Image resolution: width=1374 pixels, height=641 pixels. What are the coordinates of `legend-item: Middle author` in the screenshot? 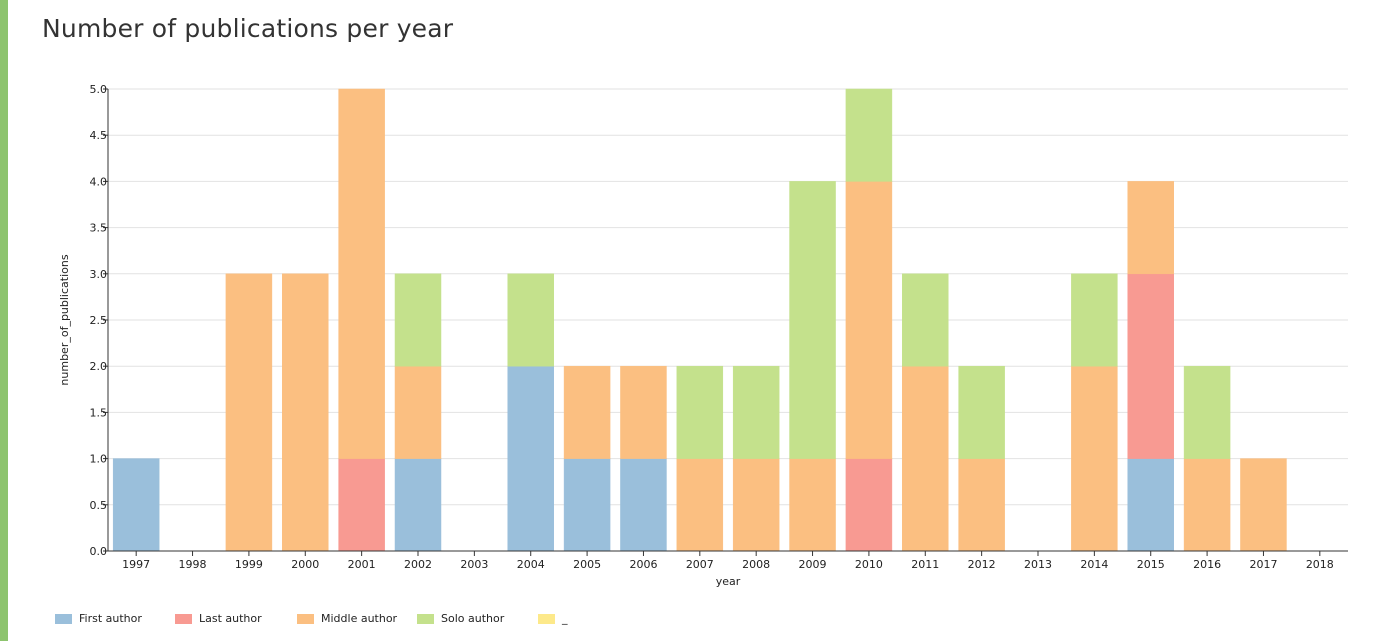 It's located at (347, 618).